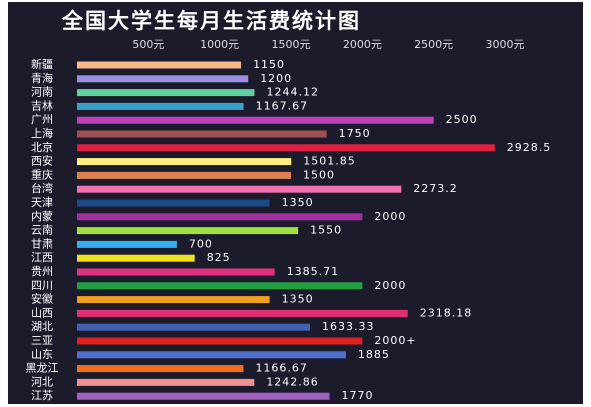 This screenshot has width=591, height=407. I want to click on category-label: 山西, so click(42, 312).